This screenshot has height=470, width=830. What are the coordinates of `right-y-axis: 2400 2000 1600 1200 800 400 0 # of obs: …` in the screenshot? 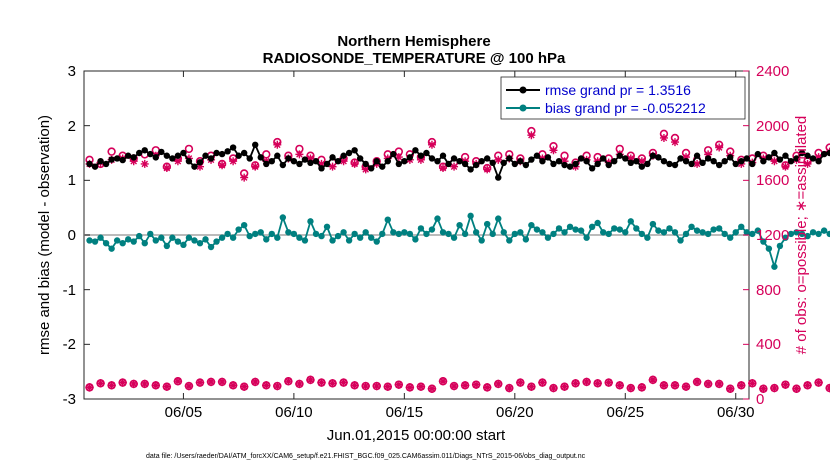 It's located at (783, 235).